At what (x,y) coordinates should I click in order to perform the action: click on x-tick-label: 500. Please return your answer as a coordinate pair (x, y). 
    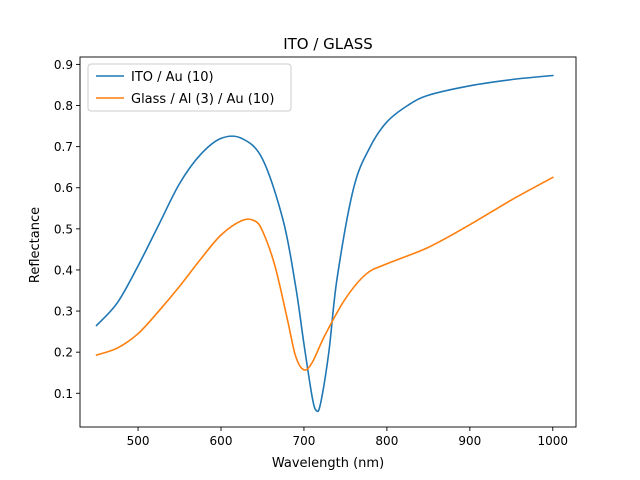
    Looking at the image, I should click on (138, 441).